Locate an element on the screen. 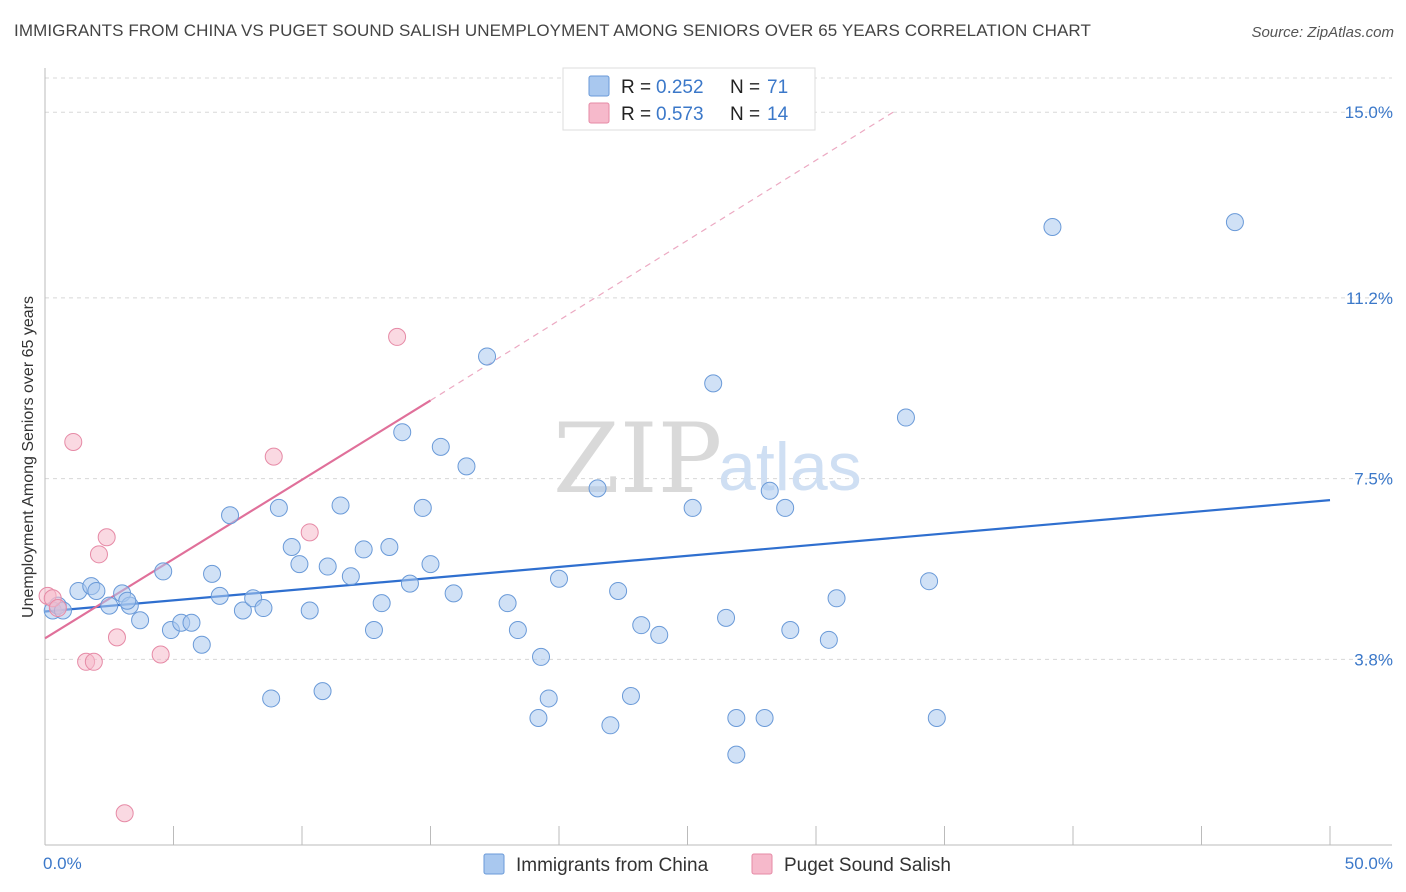 The width and height of the screenshot is (1406, 892). legend-n-label-2: N = is located at coordinates (745, 114).